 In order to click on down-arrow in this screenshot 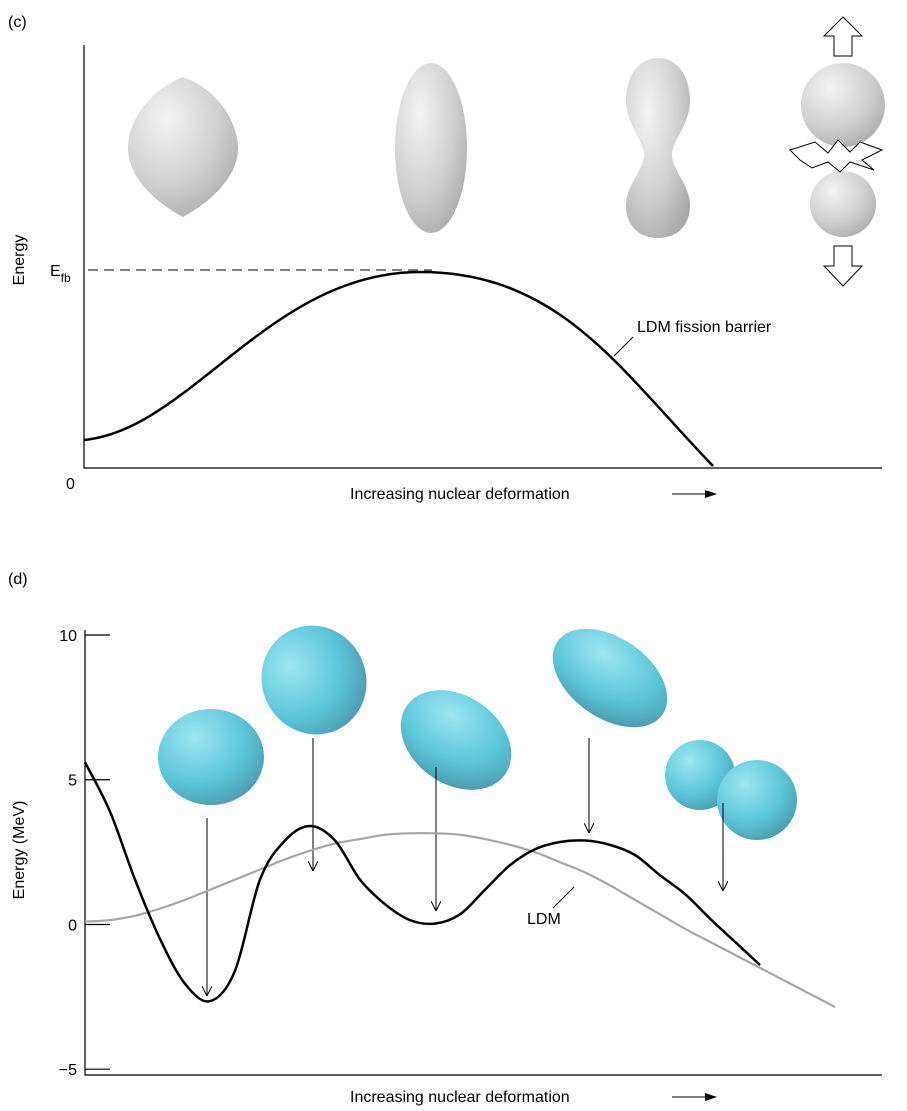, I will do `click(843, 266)`.